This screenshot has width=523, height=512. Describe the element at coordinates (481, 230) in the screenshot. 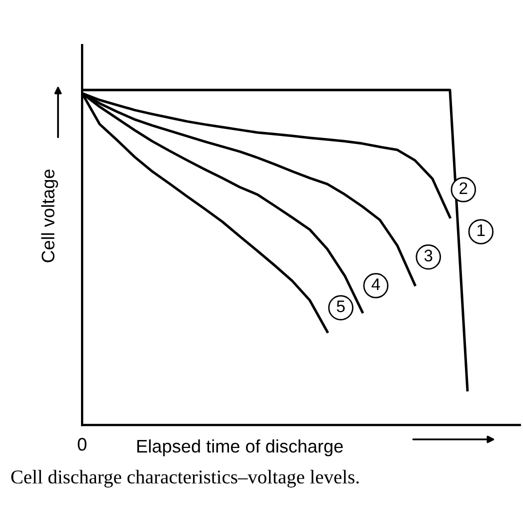

I see `series-label: 1` at that location.